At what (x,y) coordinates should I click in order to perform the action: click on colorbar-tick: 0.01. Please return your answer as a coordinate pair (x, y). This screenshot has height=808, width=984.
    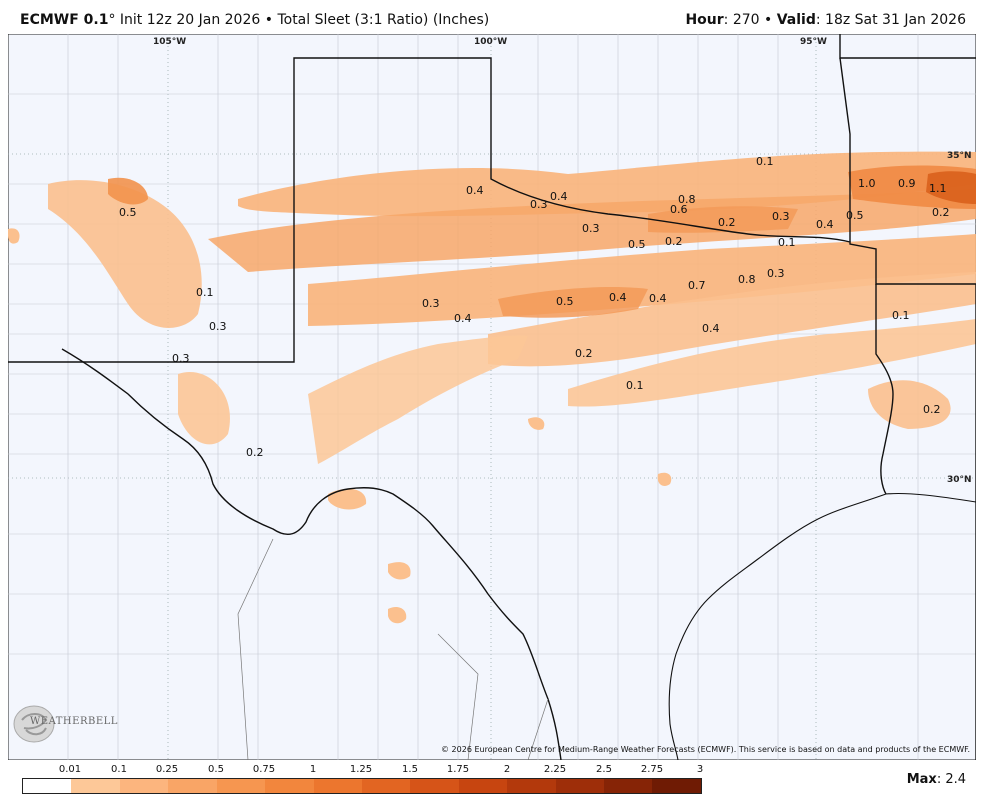
    Looking at the image, I should click on (70, 769).